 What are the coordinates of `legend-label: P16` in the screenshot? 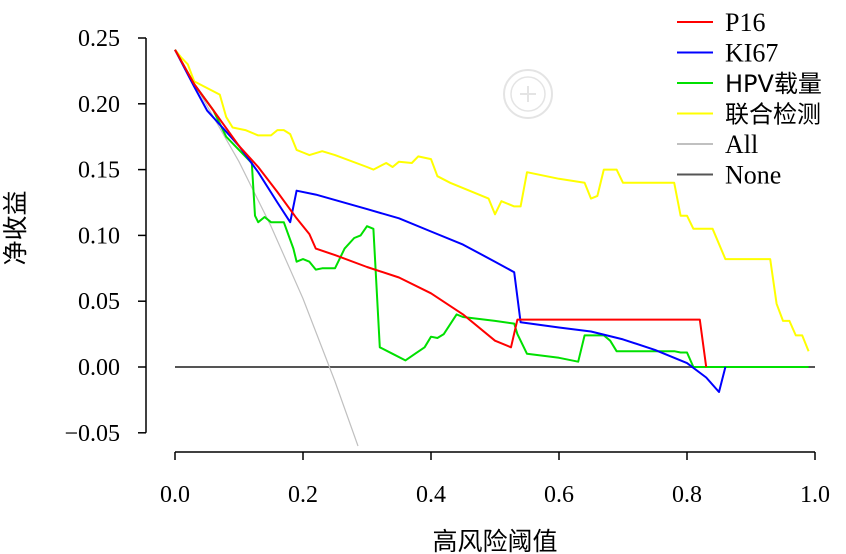 It's located at (745, 22).